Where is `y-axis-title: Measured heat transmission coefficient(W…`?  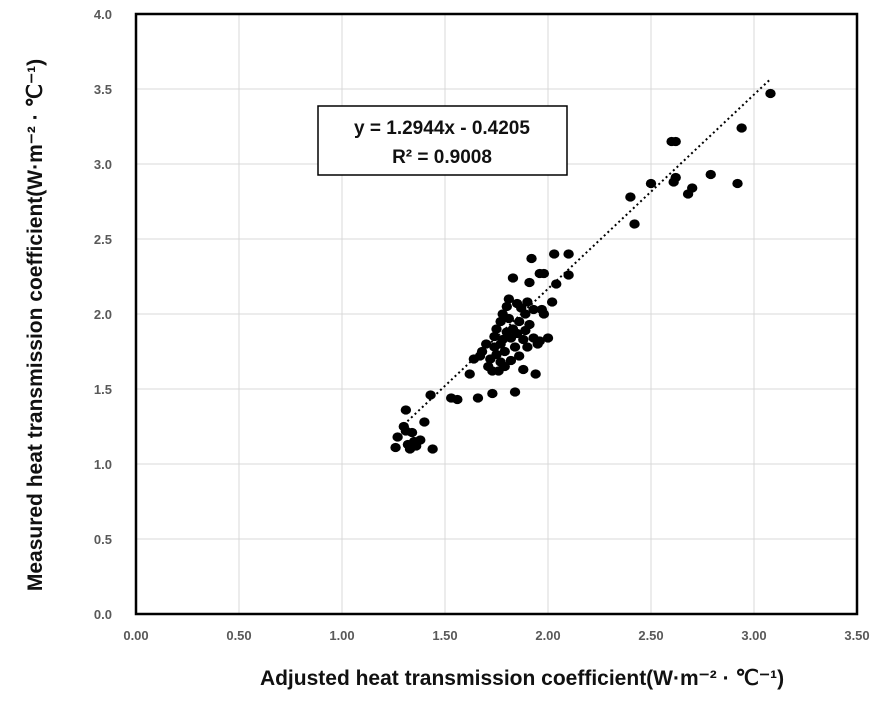
y-axis-title: Measured heat transmission coefficient(W… is located at coordinates (35, 325).